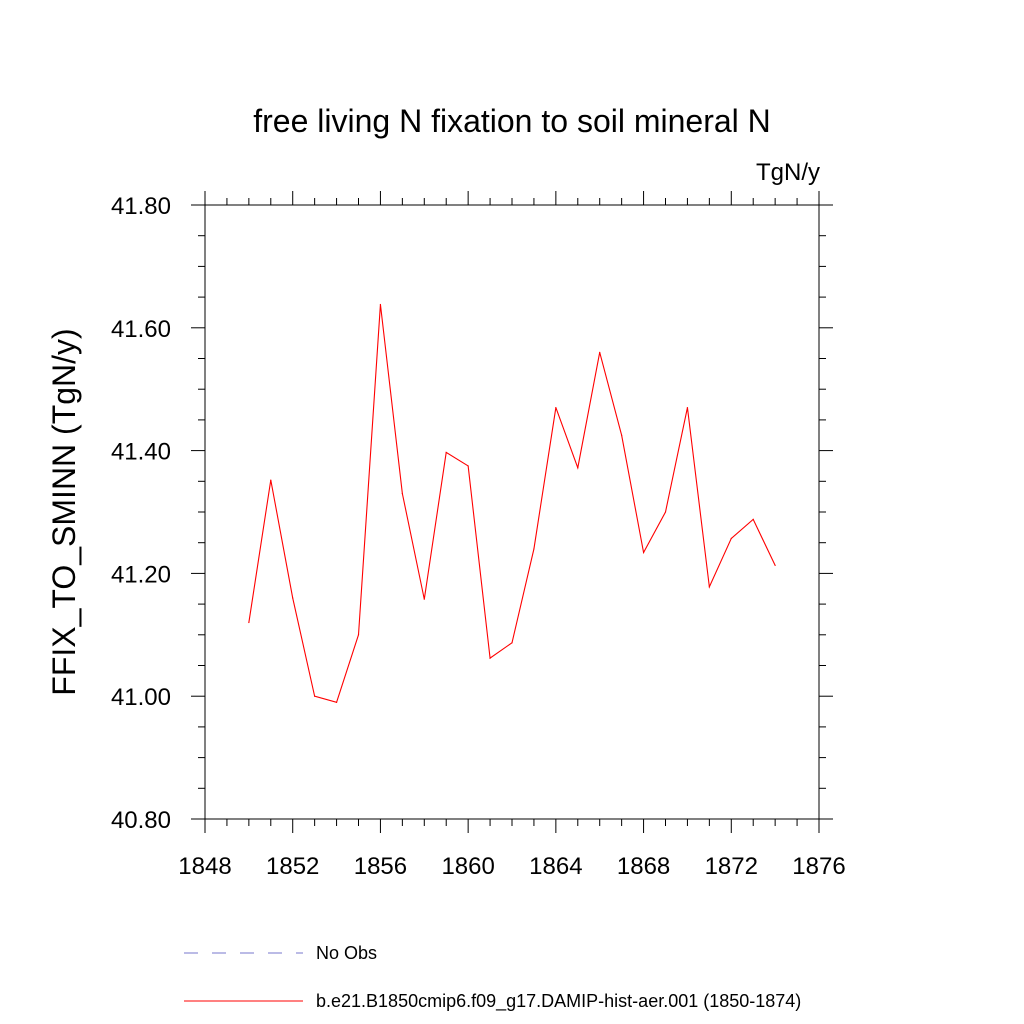 The image size is (1024, 1024). What do you see at coordinates (731, 866) in the screenshot?
I see `x-tick-label: 1872` at bounding box center [731, 866].